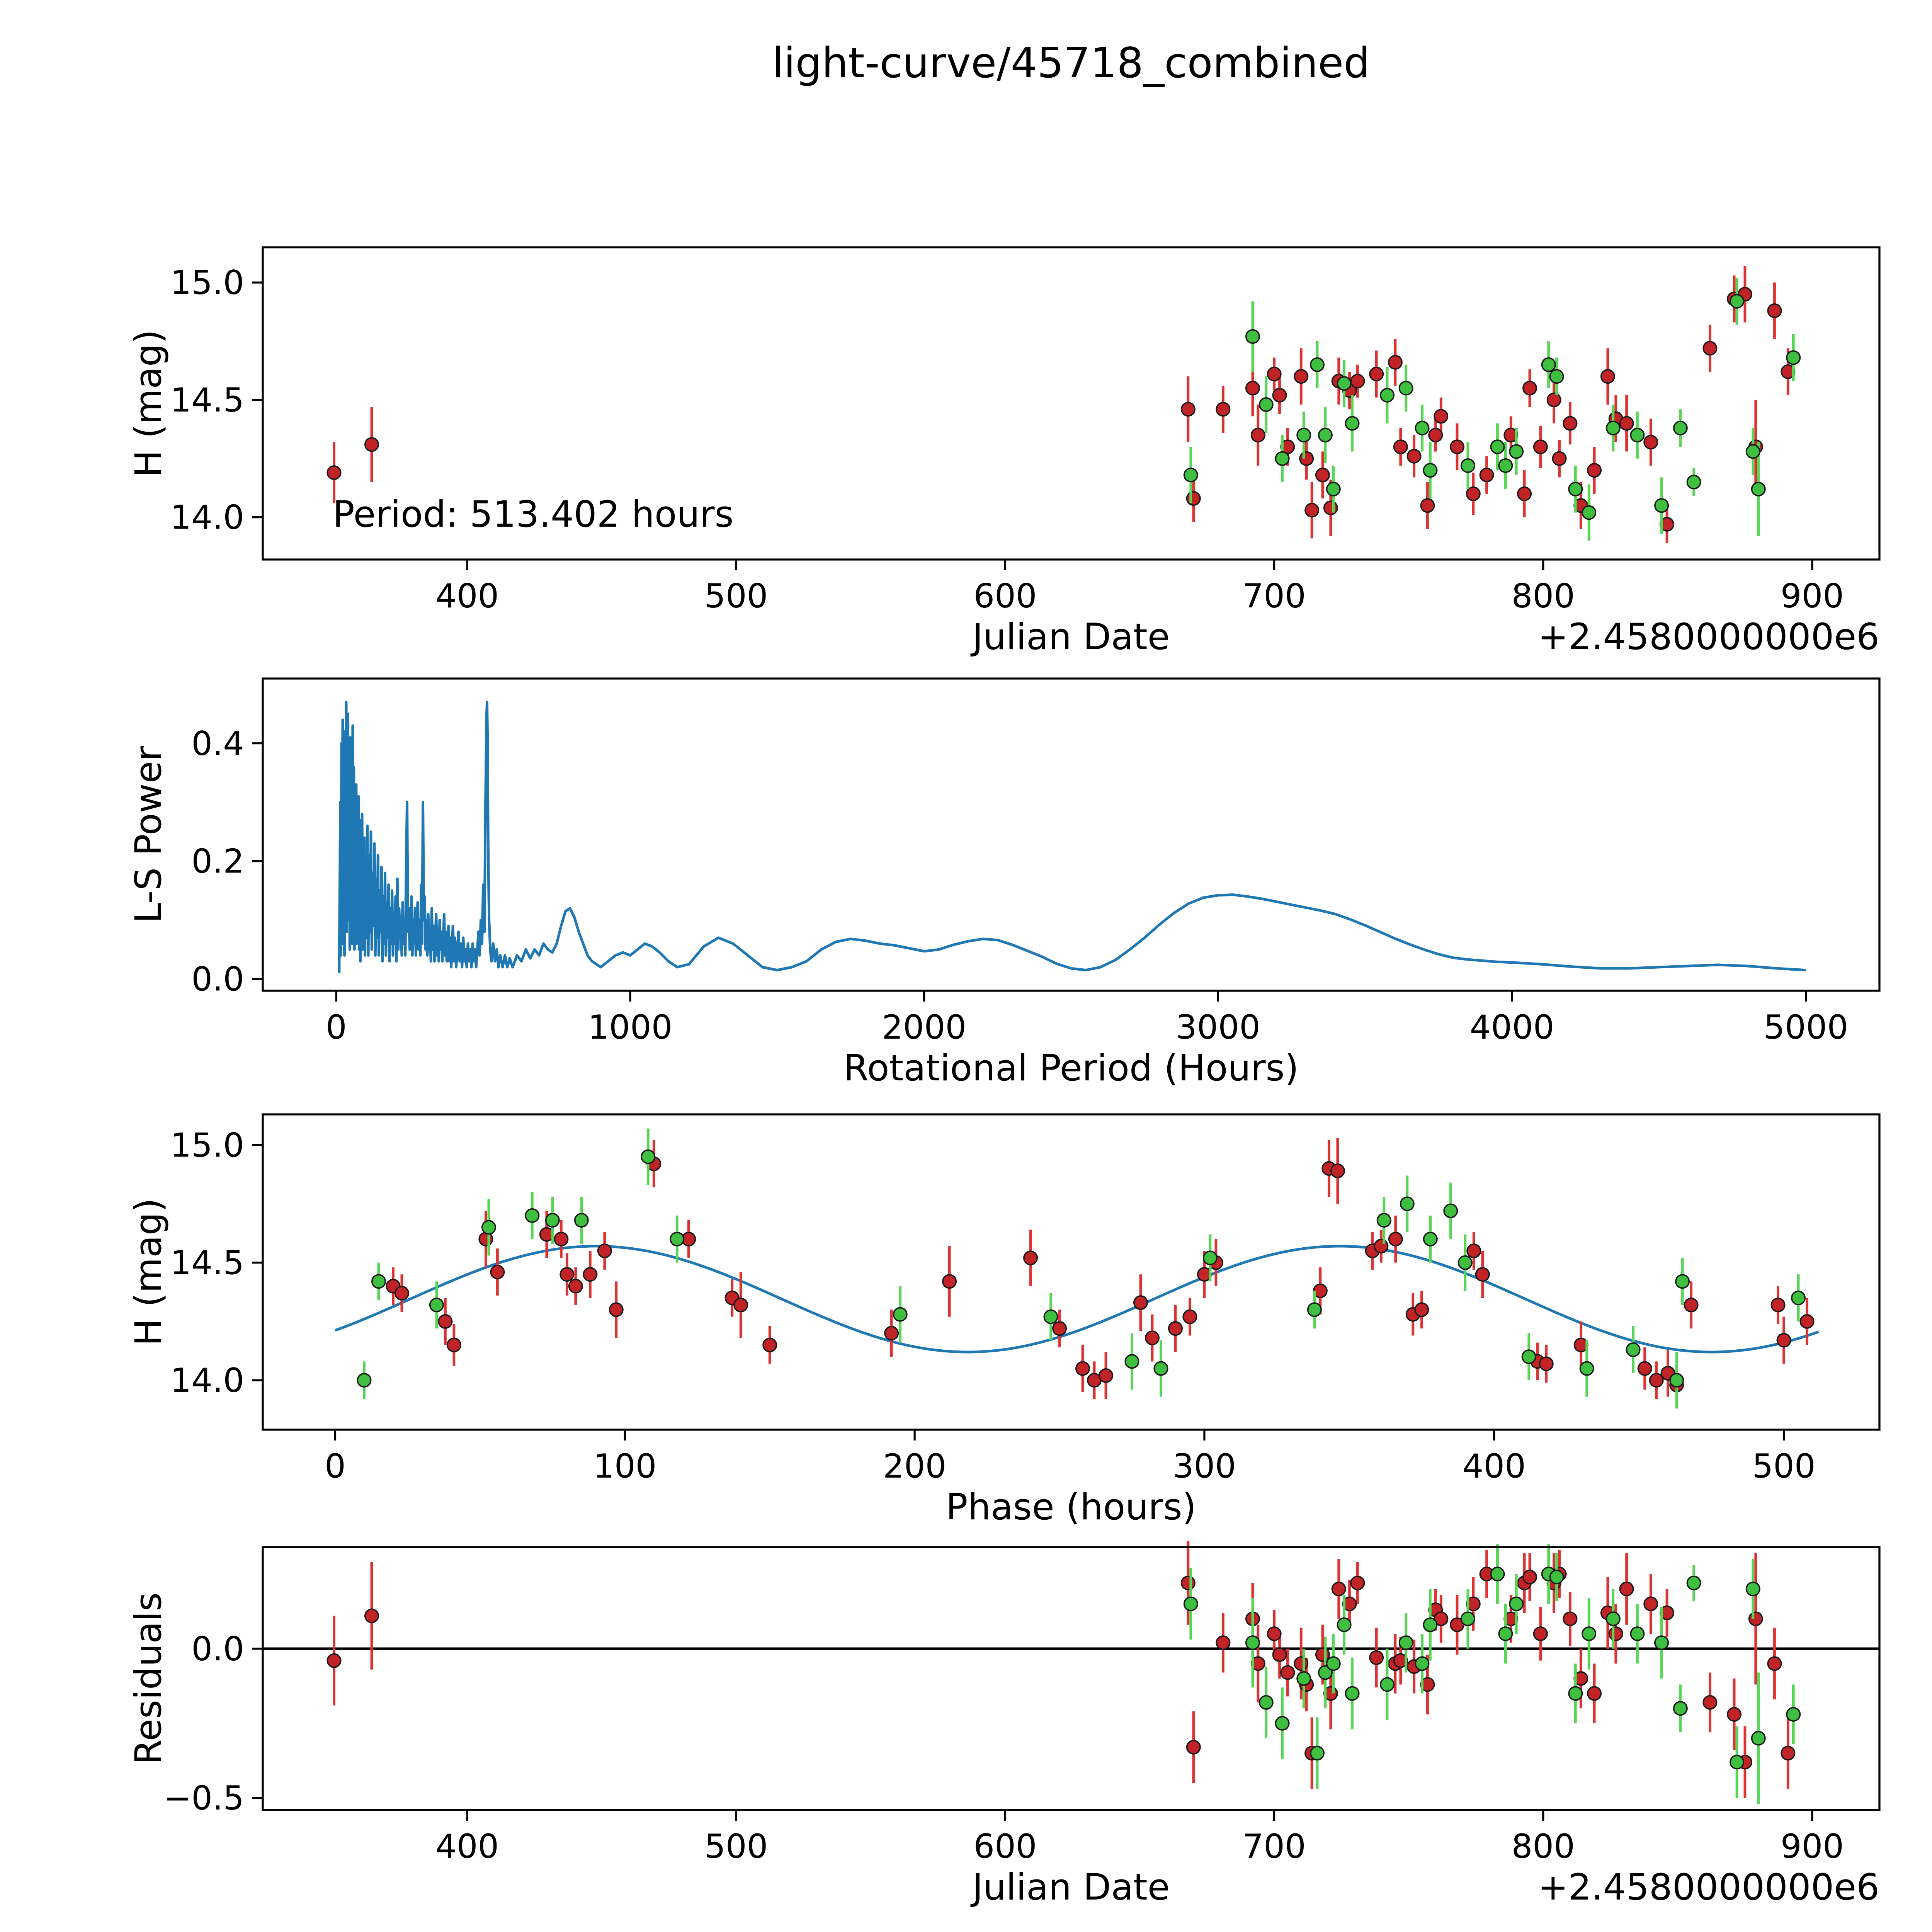 The width and height of the screenshot is (1932, 1932). I want to click on y-tick-label: 14.5, so click(207, 400).